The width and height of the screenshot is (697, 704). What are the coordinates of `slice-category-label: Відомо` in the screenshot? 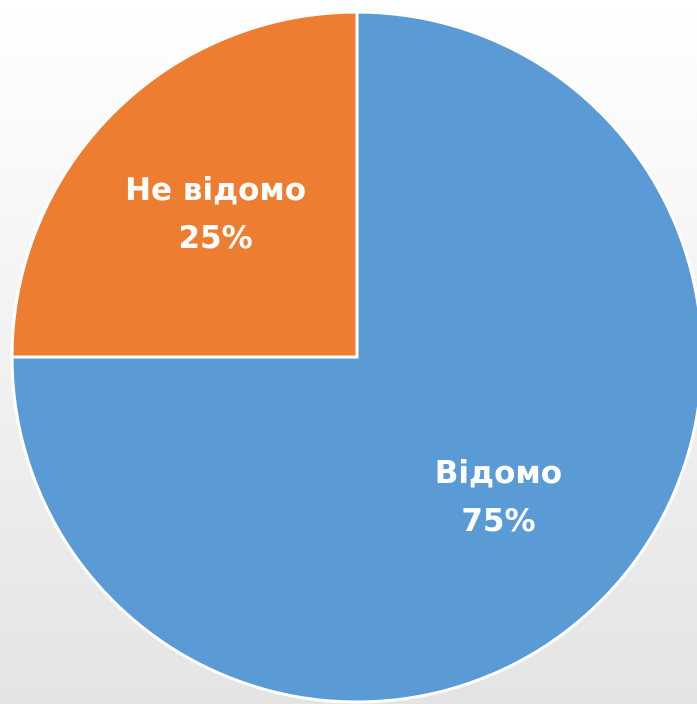 It's located at (498, 473).